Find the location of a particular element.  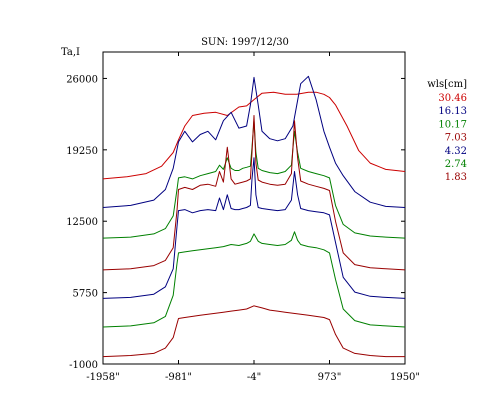

legend-entry: 10.17 is located at coordinates (452, 124).